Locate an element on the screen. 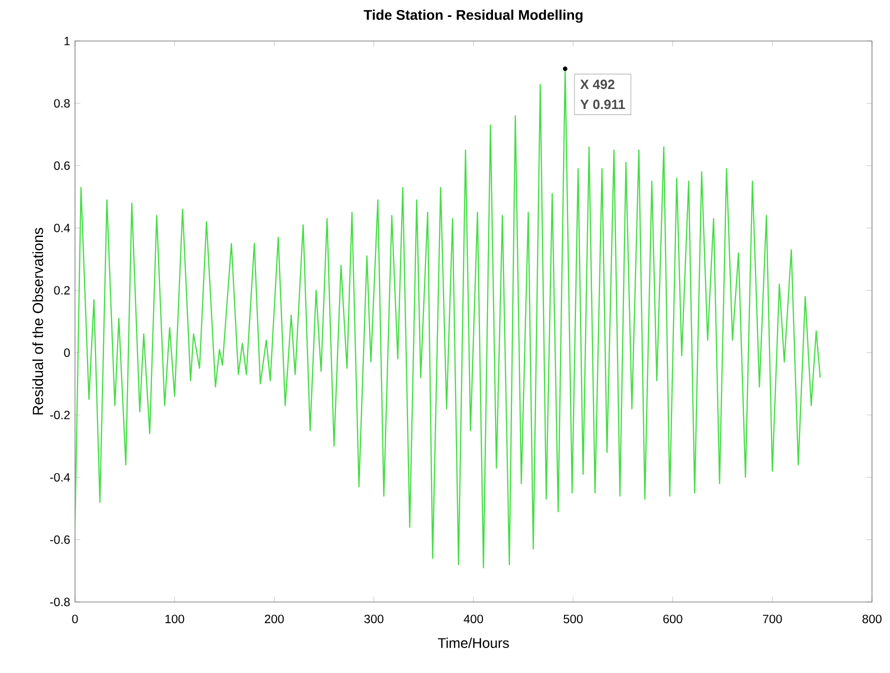  x-tick-label: 0 is located at coordinates (75, 619).